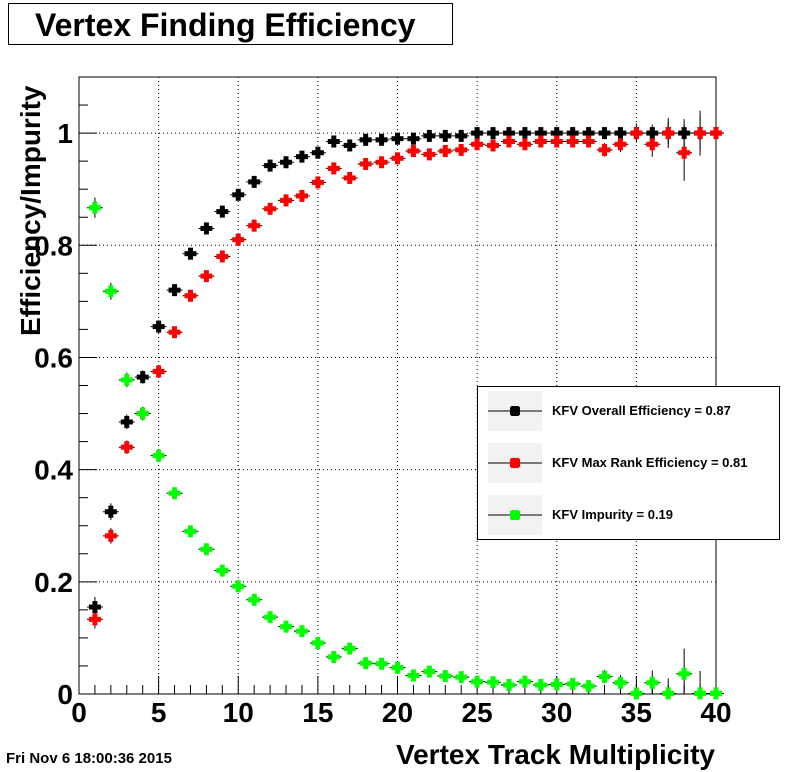 The width and height of the screenshot is (796, 772). Describe the element at coordinates (317, 712) in the screenshot. I see `x-tick-label: 15` at that location.